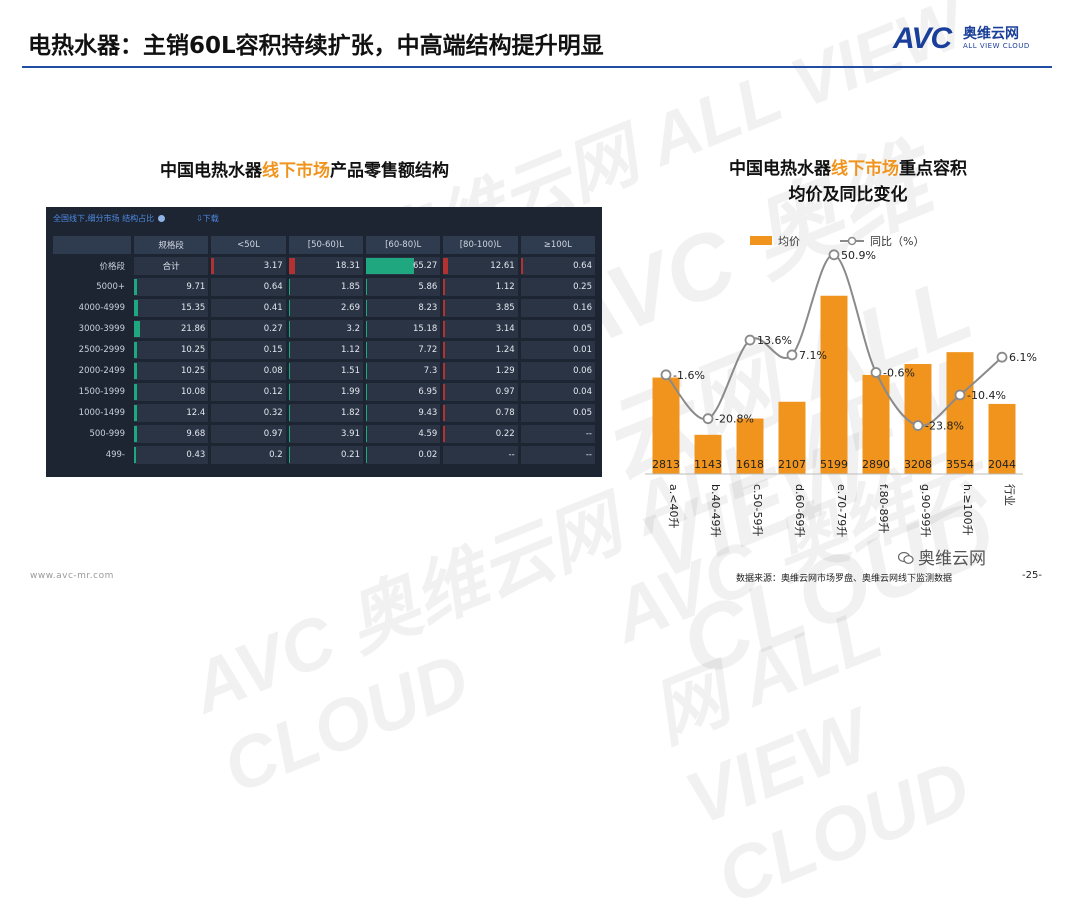 The width and height of the screenshot is (1080, 921). What do you see at coordinates (480, 308) in the screenshot?
I see `table-cell: 3.85` at bounding box center [480, 308].